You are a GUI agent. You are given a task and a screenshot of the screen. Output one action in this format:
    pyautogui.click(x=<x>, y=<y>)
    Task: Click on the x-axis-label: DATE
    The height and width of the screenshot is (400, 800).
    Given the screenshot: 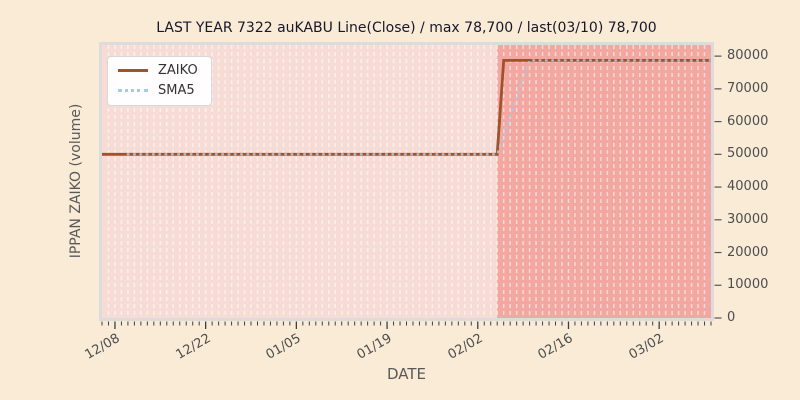 What is the action you would take?
    pyautogui.click(x=406, y=374)
    